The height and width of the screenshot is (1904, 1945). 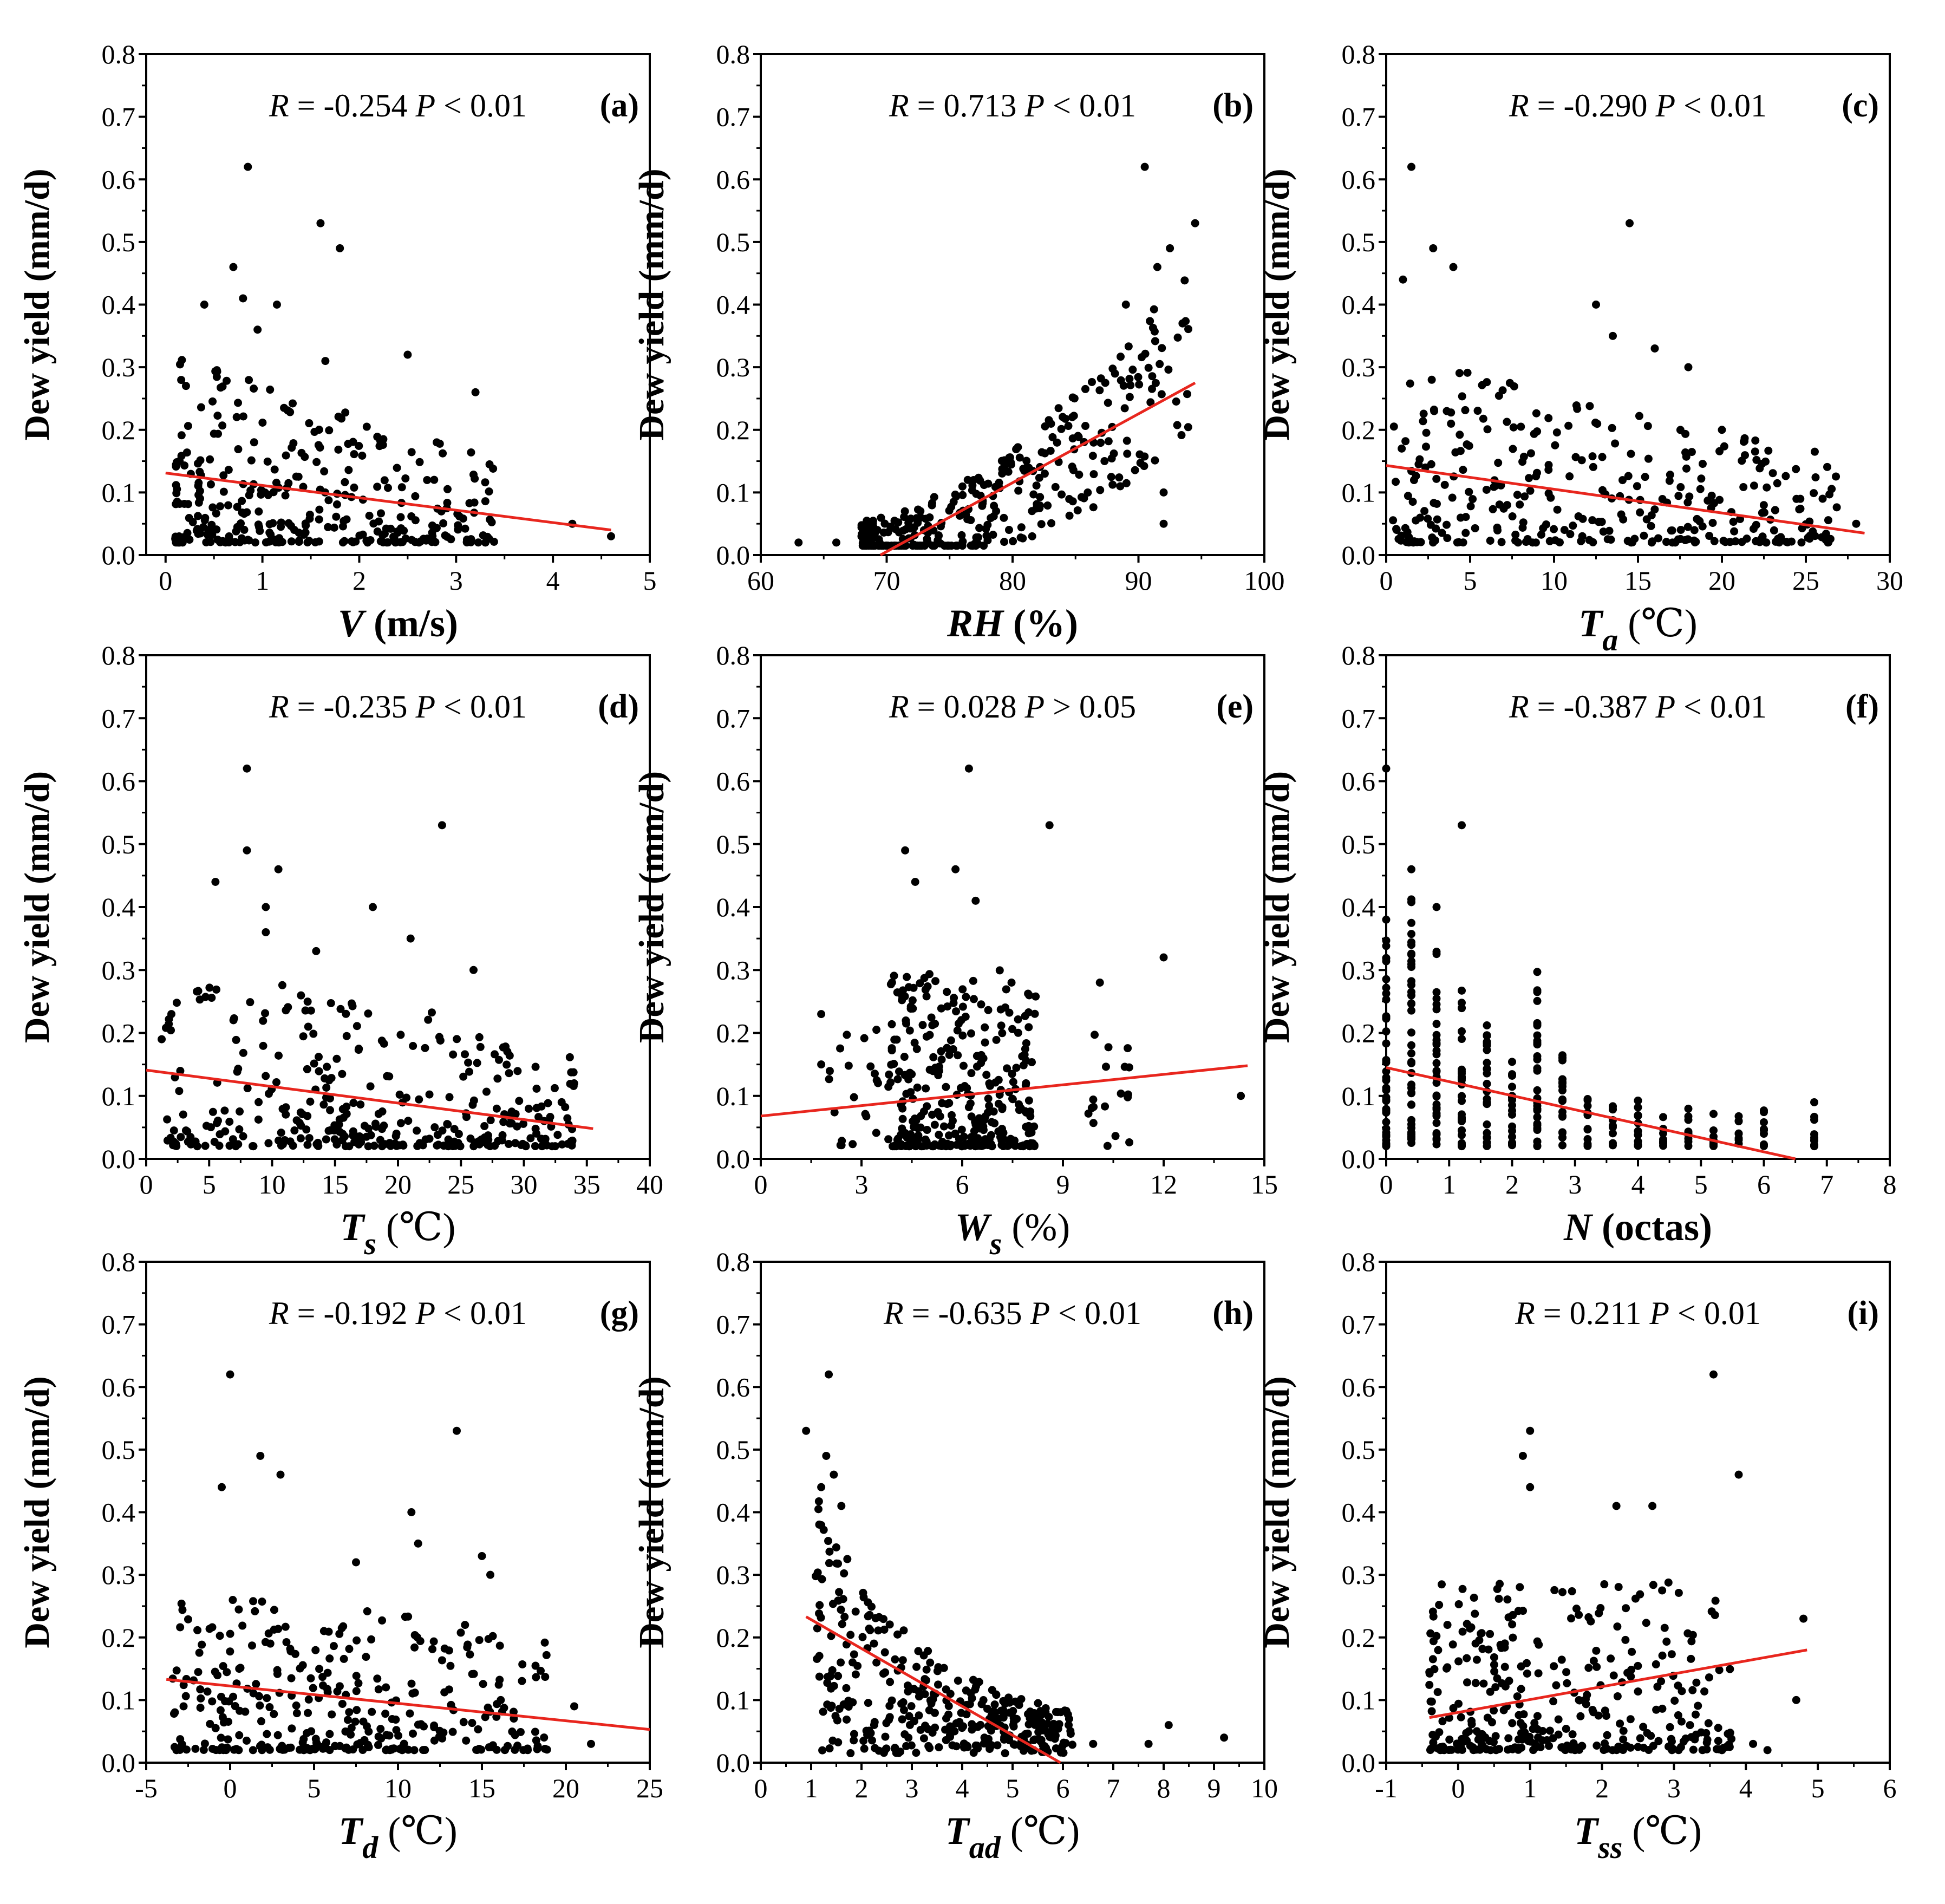 I want to click on x-axis-variable: V, so click(x=353, y=624).